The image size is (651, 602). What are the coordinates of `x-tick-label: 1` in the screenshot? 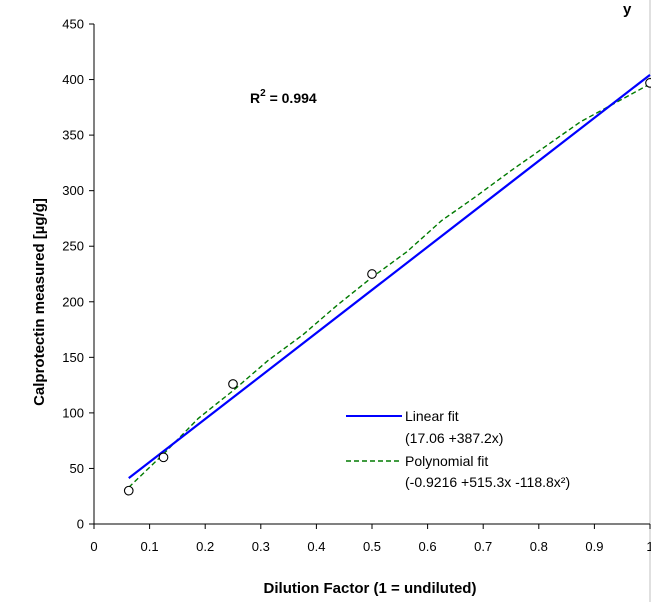 It's located at (648, 546).